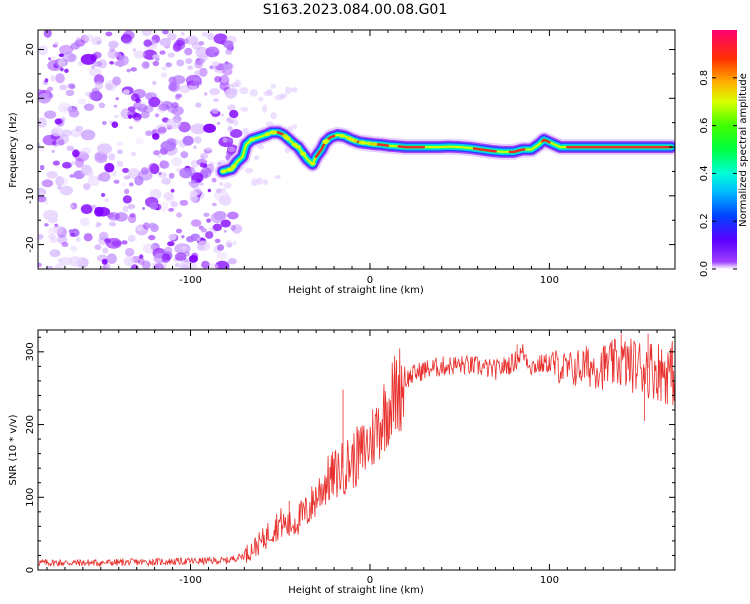 The height and width of the screenshot is (604, 750). Describe the element at coordinates (30, 497) in the screenshot. I see `y-tick-label: 100` at that location.